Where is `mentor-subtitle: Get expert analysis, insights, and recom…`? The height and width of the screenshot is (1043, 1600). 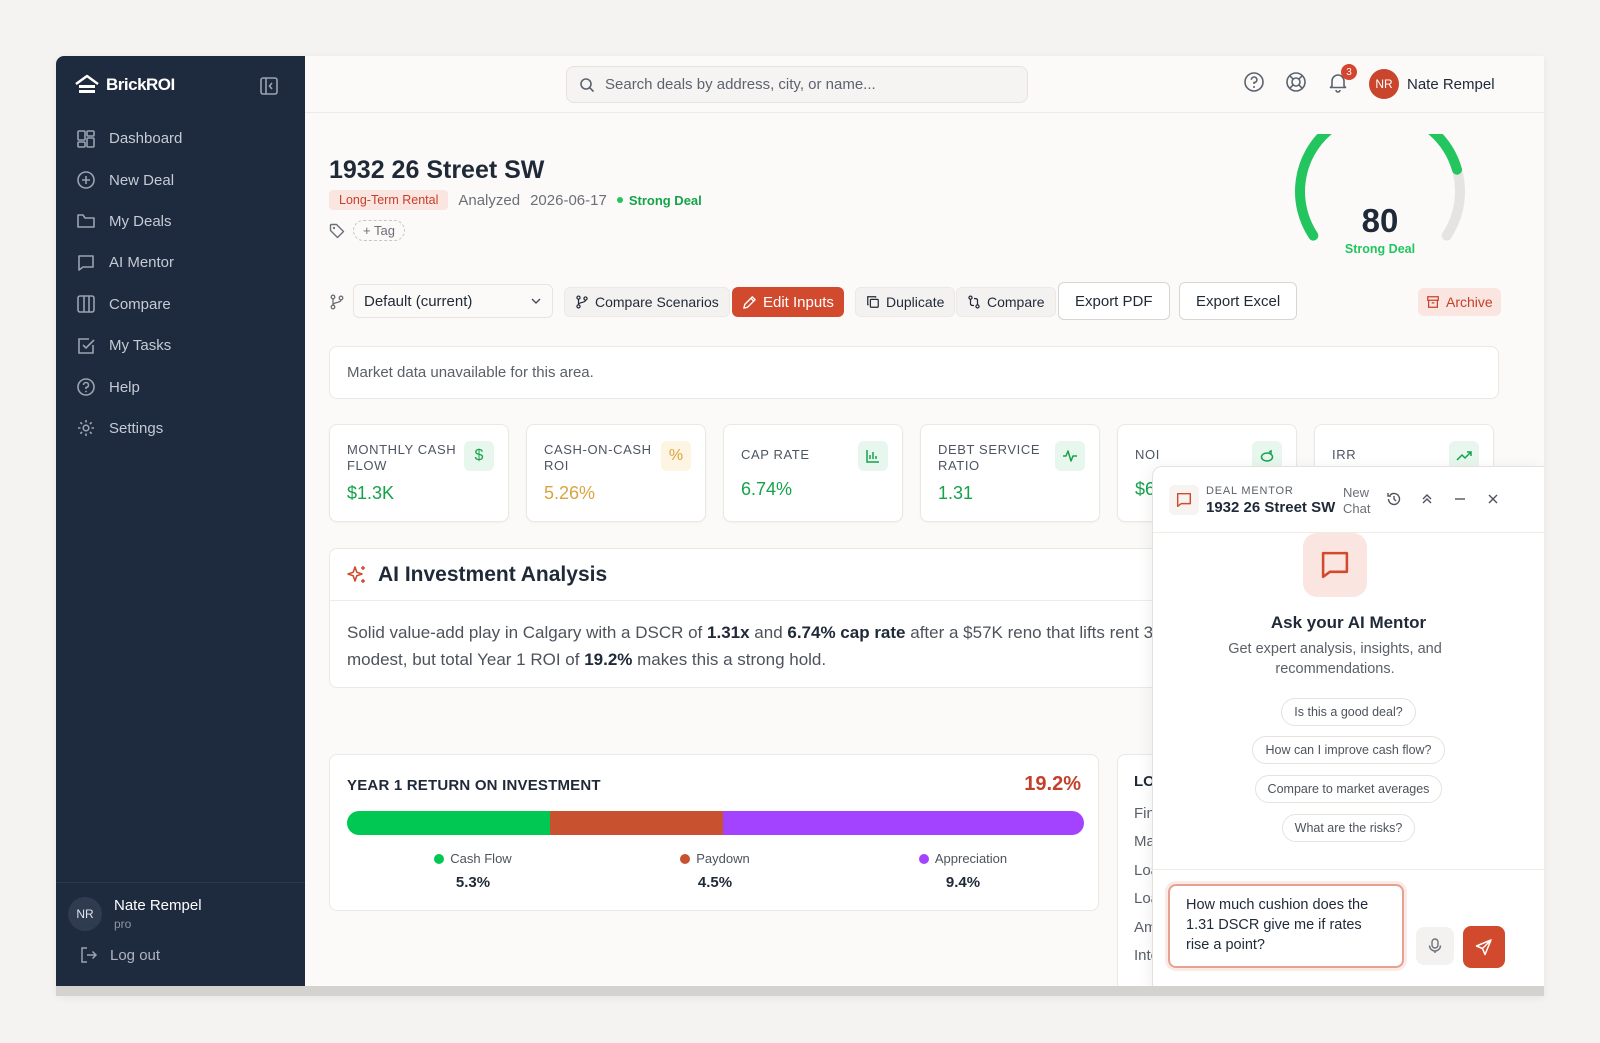 mentor-subtitle: Get expert analysis, insights, and recom… is located at coordinates (1335, 659).